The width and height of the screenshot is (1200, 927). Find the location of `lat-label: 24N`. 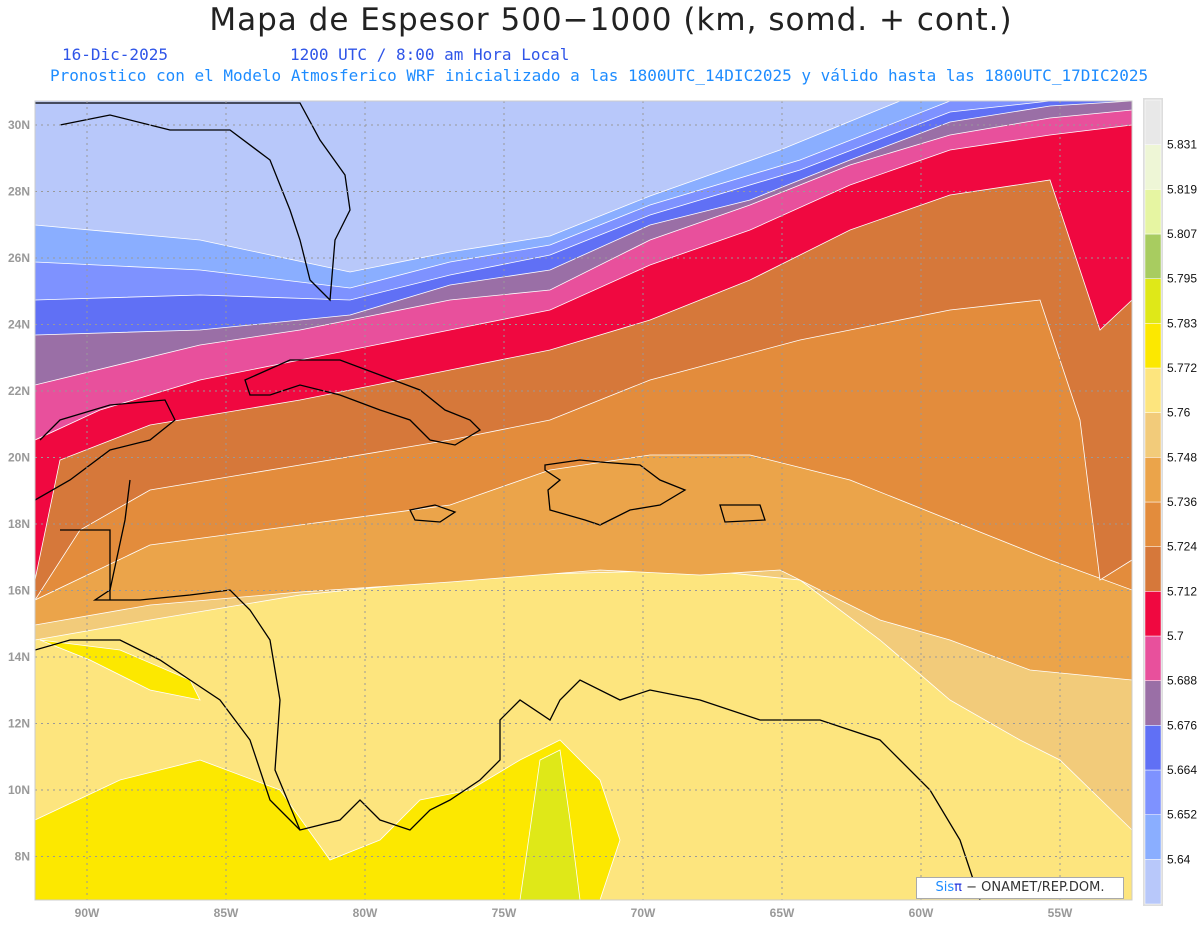

lat-label: 24N is located at coordinates (19, 325).